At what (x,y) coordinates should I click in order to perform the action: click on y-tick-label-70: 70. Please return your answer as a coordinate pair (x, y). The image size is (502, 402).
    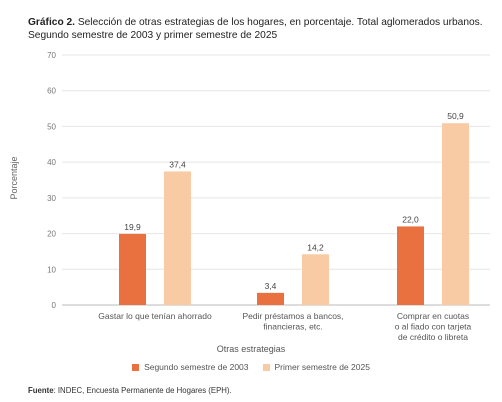
    Looking at the image, I should click on (51, 55).